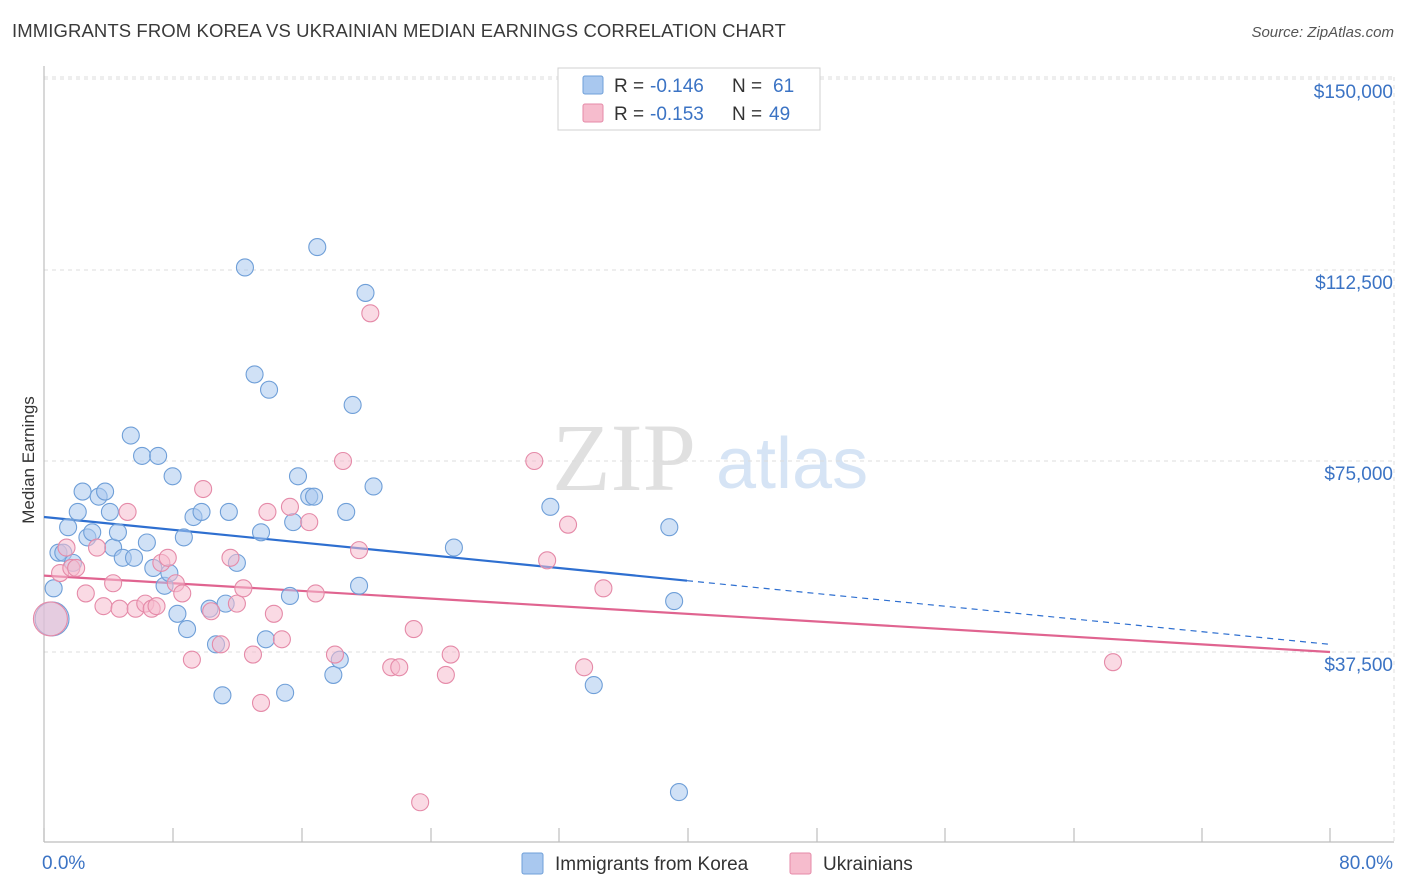 Image resolution: width=1406 pixels, height=892 pixels. Describe the element at coordinates (689, 99) in the screenshot. I see `legend: R = -0.146 N = 61 R = -0.153 N = 49` at that location.